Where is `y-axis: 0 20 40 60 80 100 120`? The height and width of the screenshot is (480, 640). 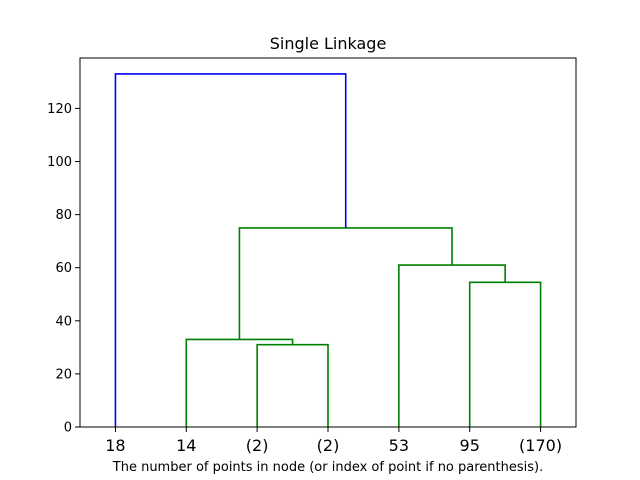 y-axis: 0 20 40 60 80 100 120 is located at coordinates (63, 269).